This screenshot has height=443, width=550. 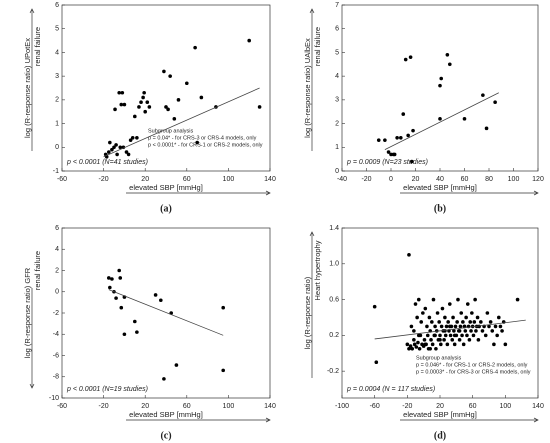 What do you see at coordinates (57, 29) in the screenshot?
I see `y-tick-label: 5` at bounding box center [57, 29].